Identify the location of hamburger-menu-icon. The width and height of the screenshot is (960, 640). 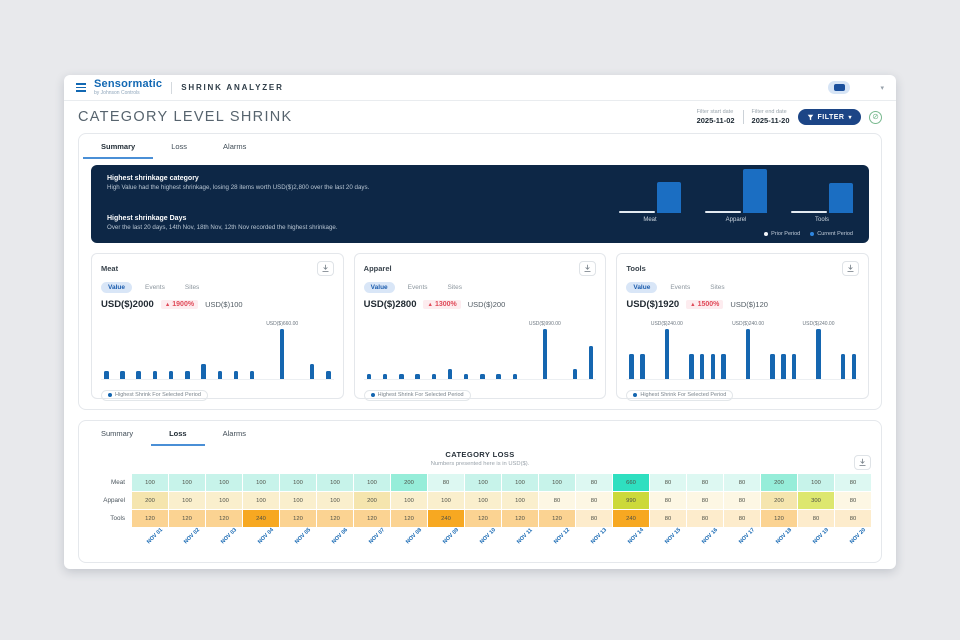
(81, 87).